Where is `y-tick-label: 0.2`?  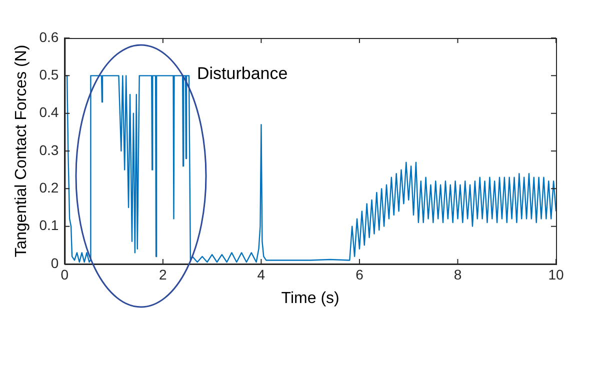
y-tick-label: 0.2 is located at coordinates (49, 188).